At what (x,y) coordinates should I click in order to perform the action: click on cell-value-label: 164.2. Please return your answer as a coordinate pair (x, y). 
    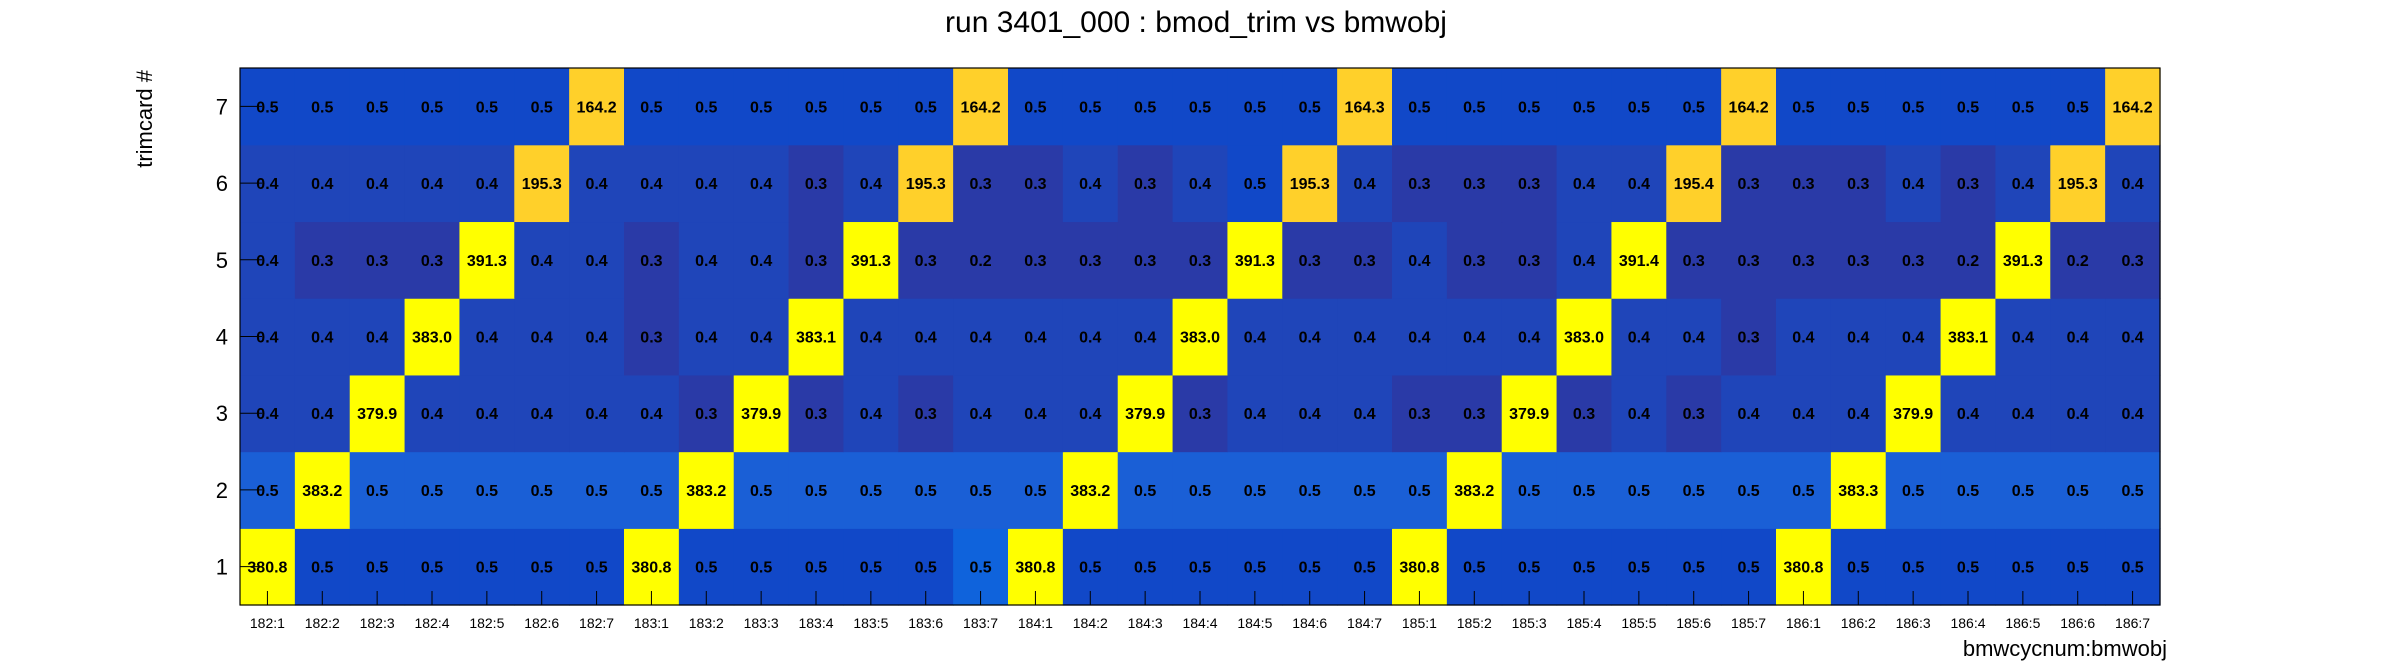
    Looking at the image, I should click on (2133, 107).